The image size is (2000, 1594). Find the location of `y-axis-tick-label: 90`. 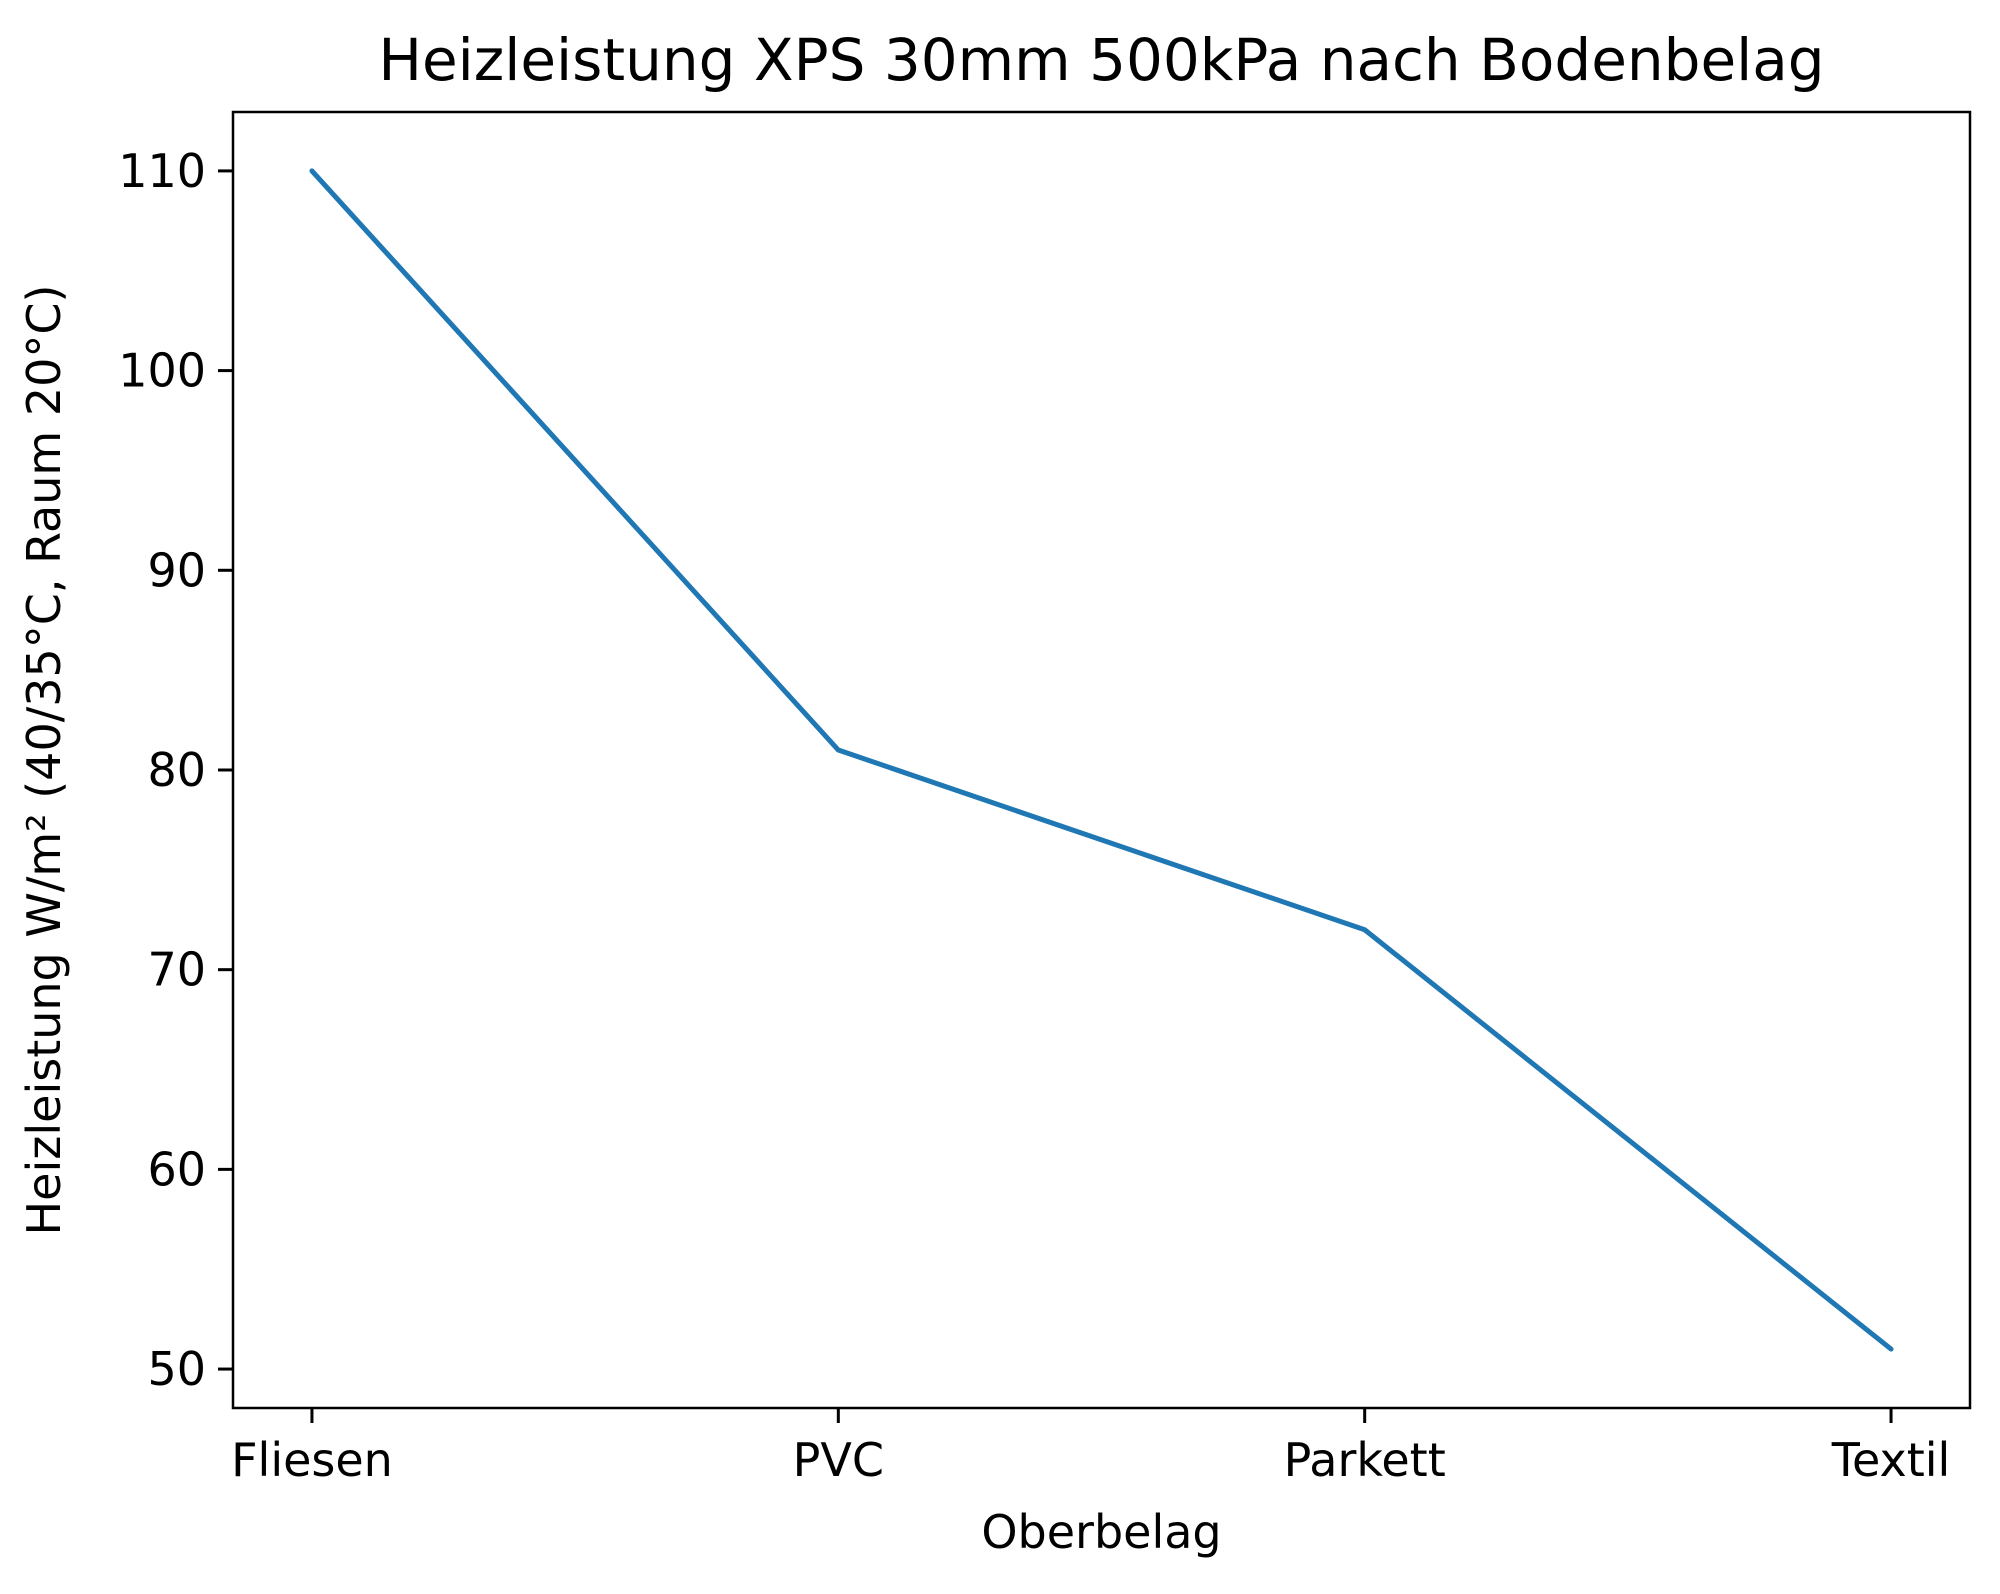

y-axis-tick-label: 90 is located at coordinates (176, 570).